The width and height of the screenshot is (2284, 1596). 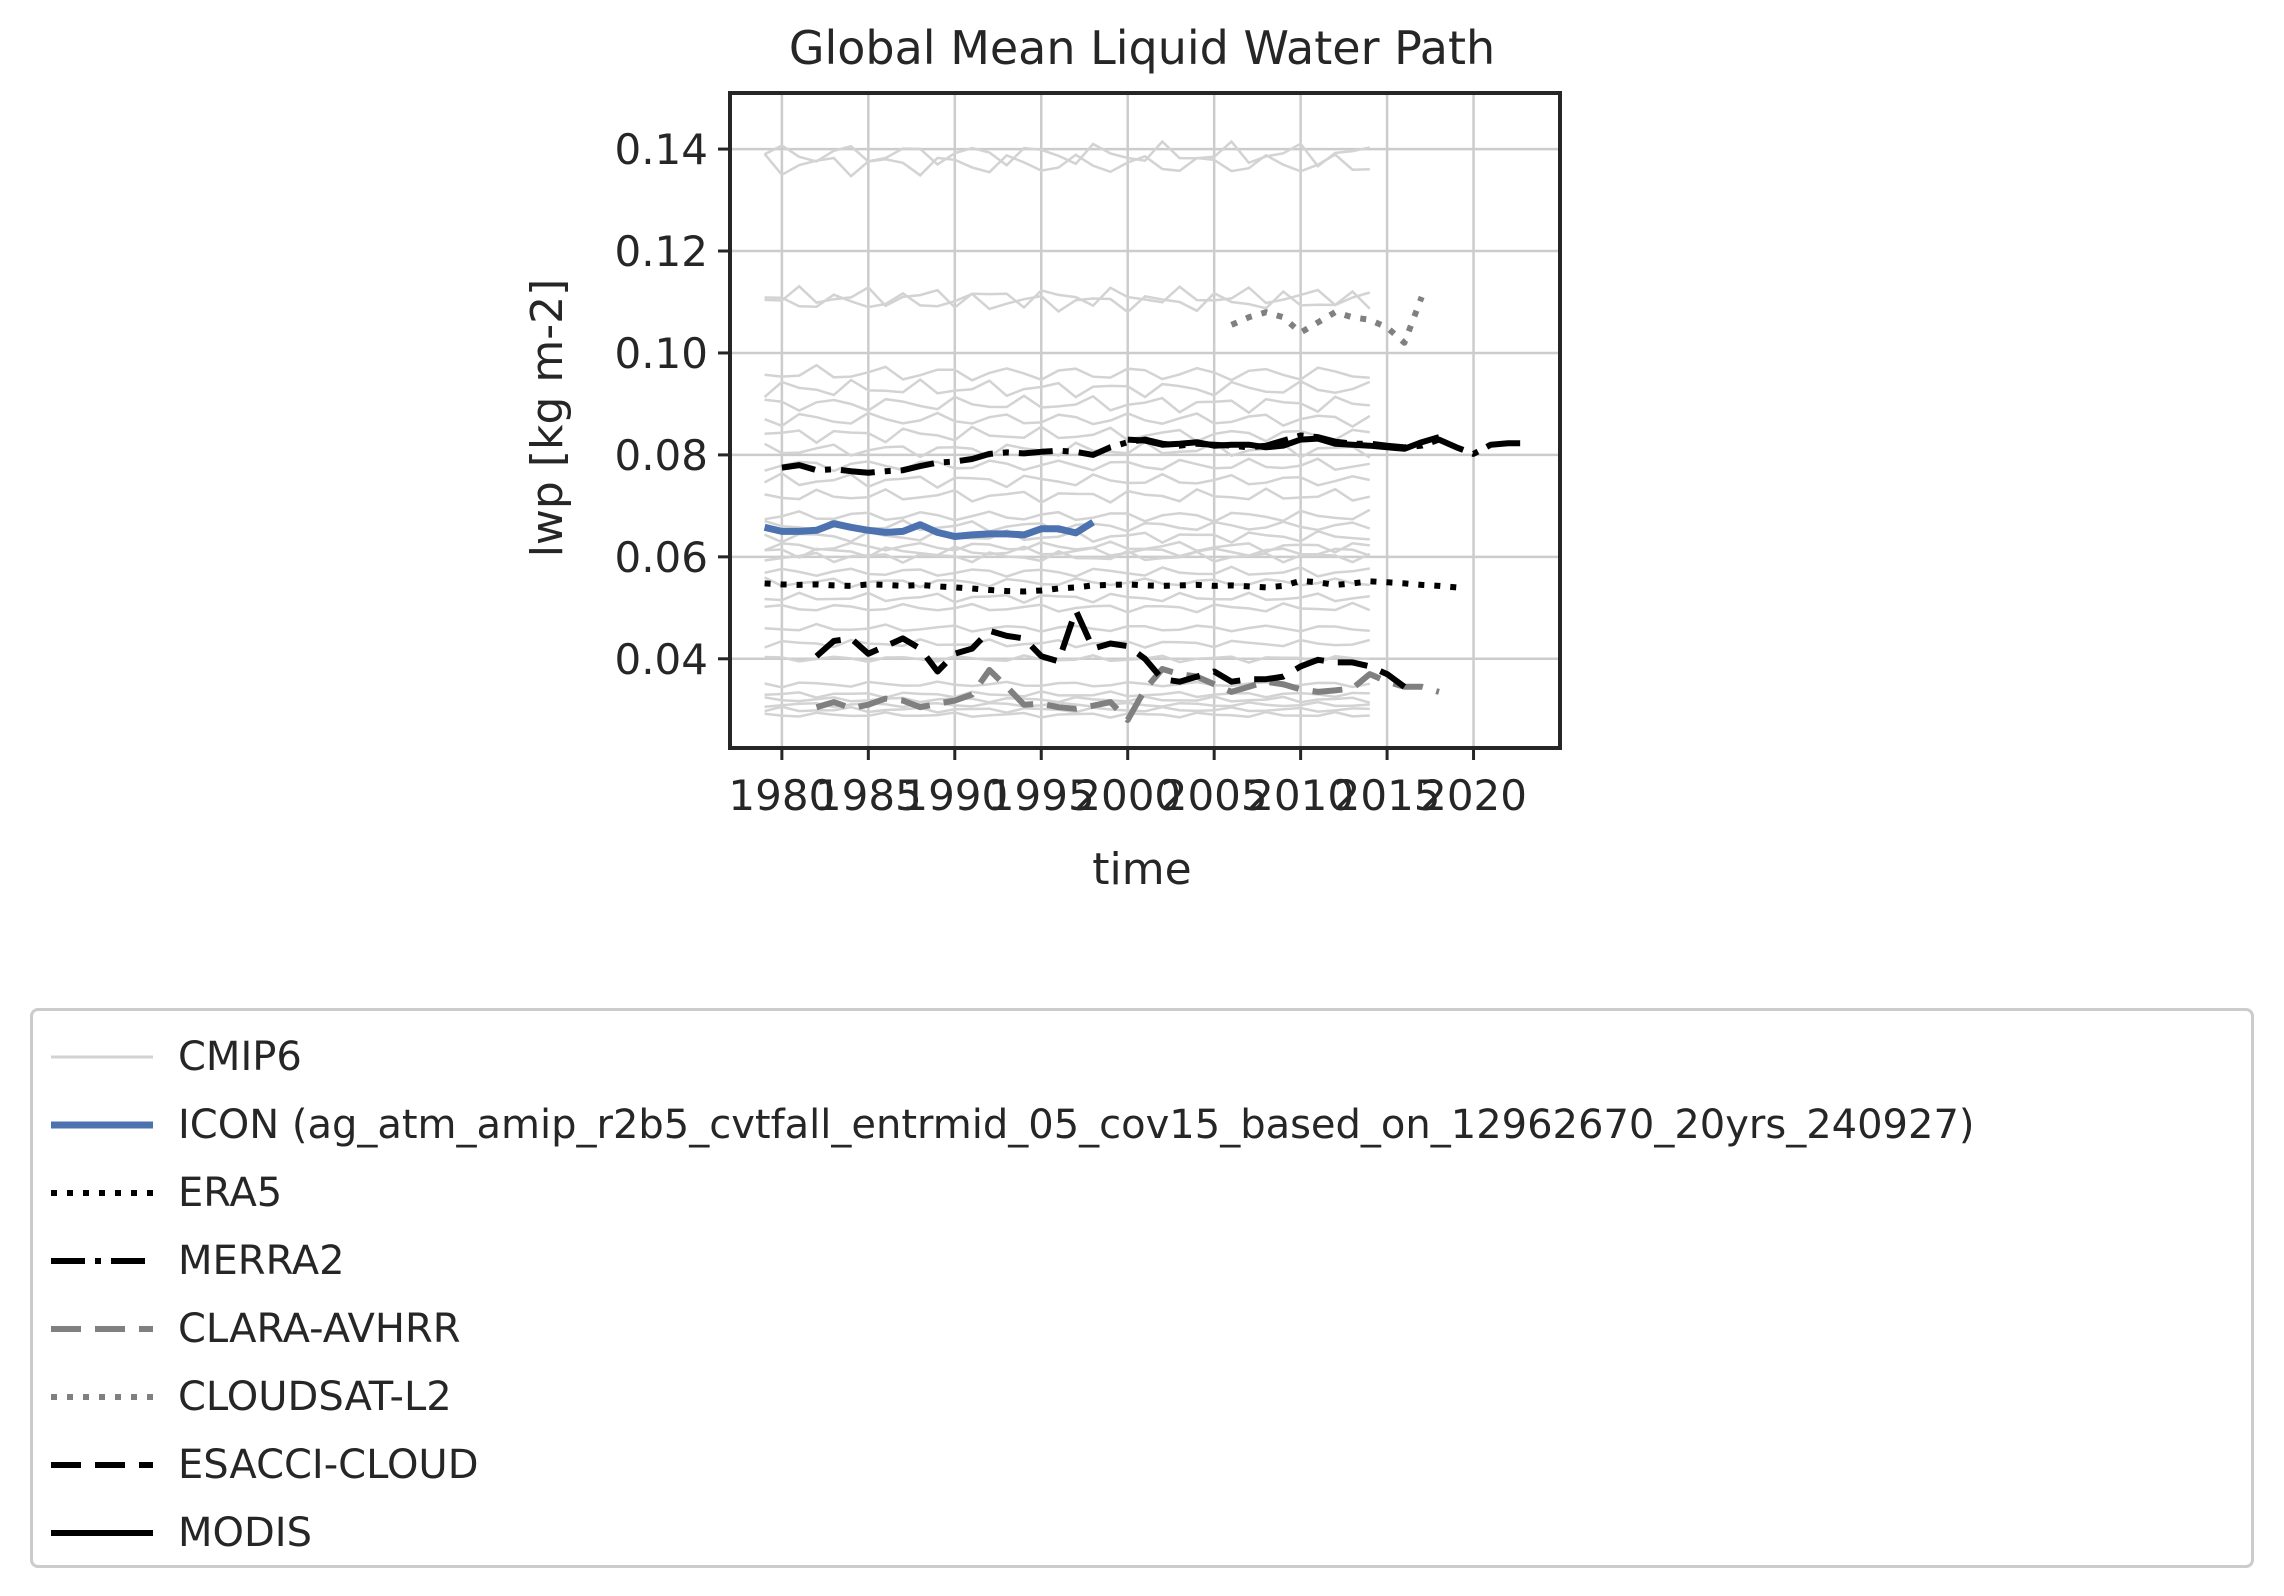 I want to click on chart-title: Global Mean Liquid Water Path, so click(x=1142, y=48).